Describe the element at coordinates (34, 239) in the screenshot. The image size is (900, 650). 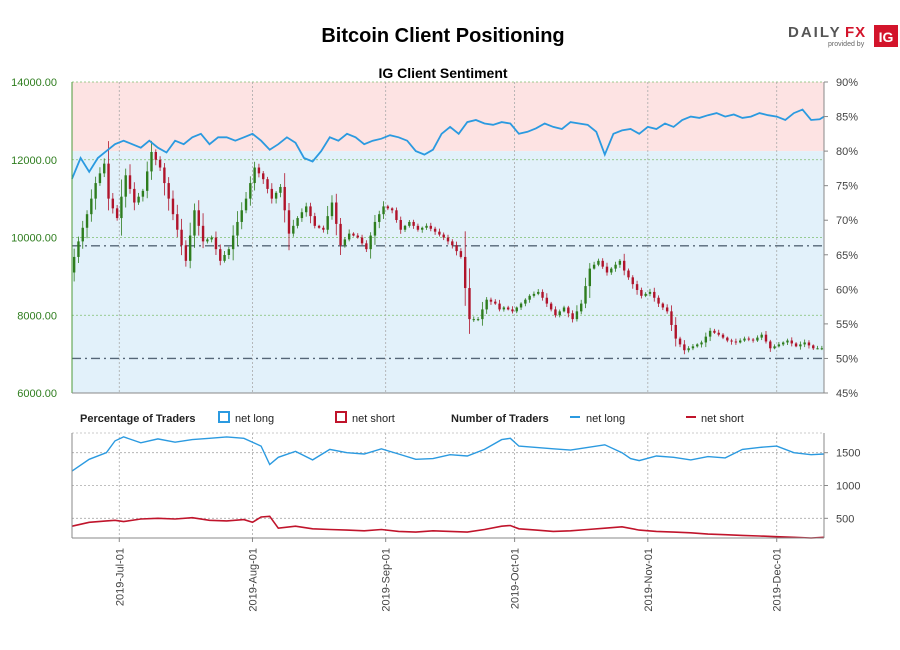
I see `price-tick-label: 10000.00` at that location.